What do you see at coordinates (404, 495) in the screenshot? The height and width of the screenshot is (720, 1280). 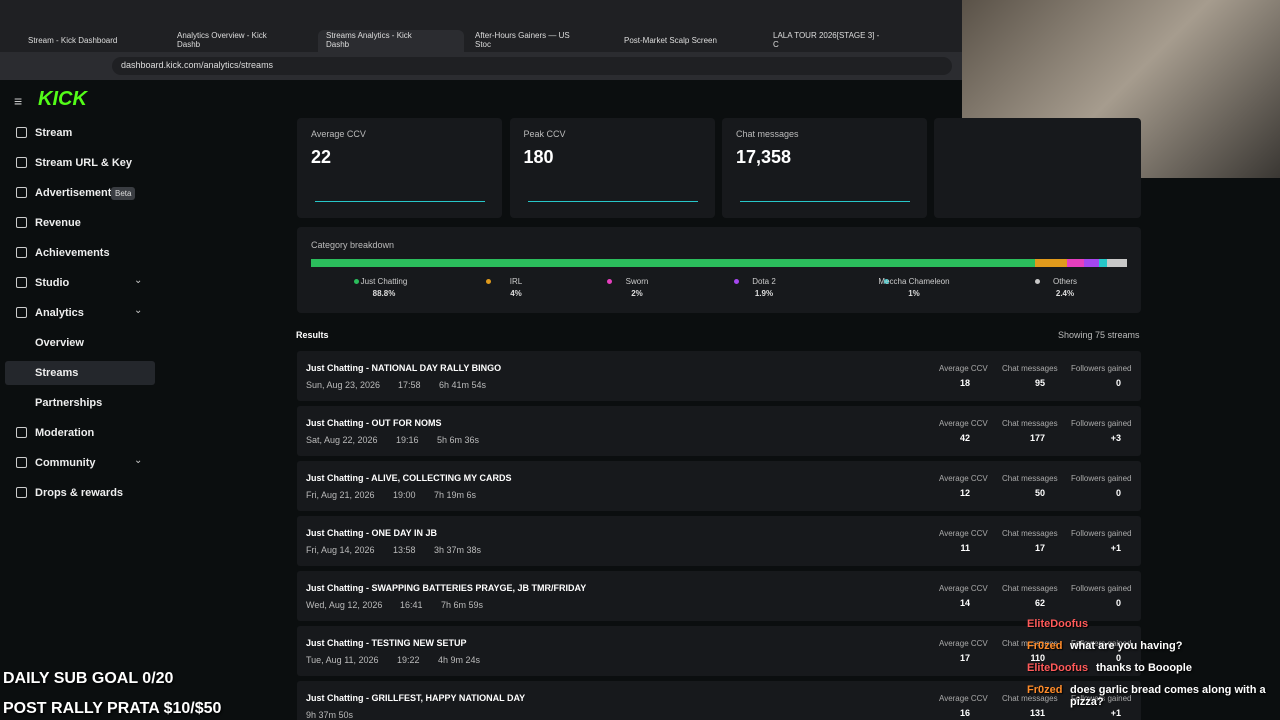 I see `row-meta: 19:00` at bounding box center [404, 495].